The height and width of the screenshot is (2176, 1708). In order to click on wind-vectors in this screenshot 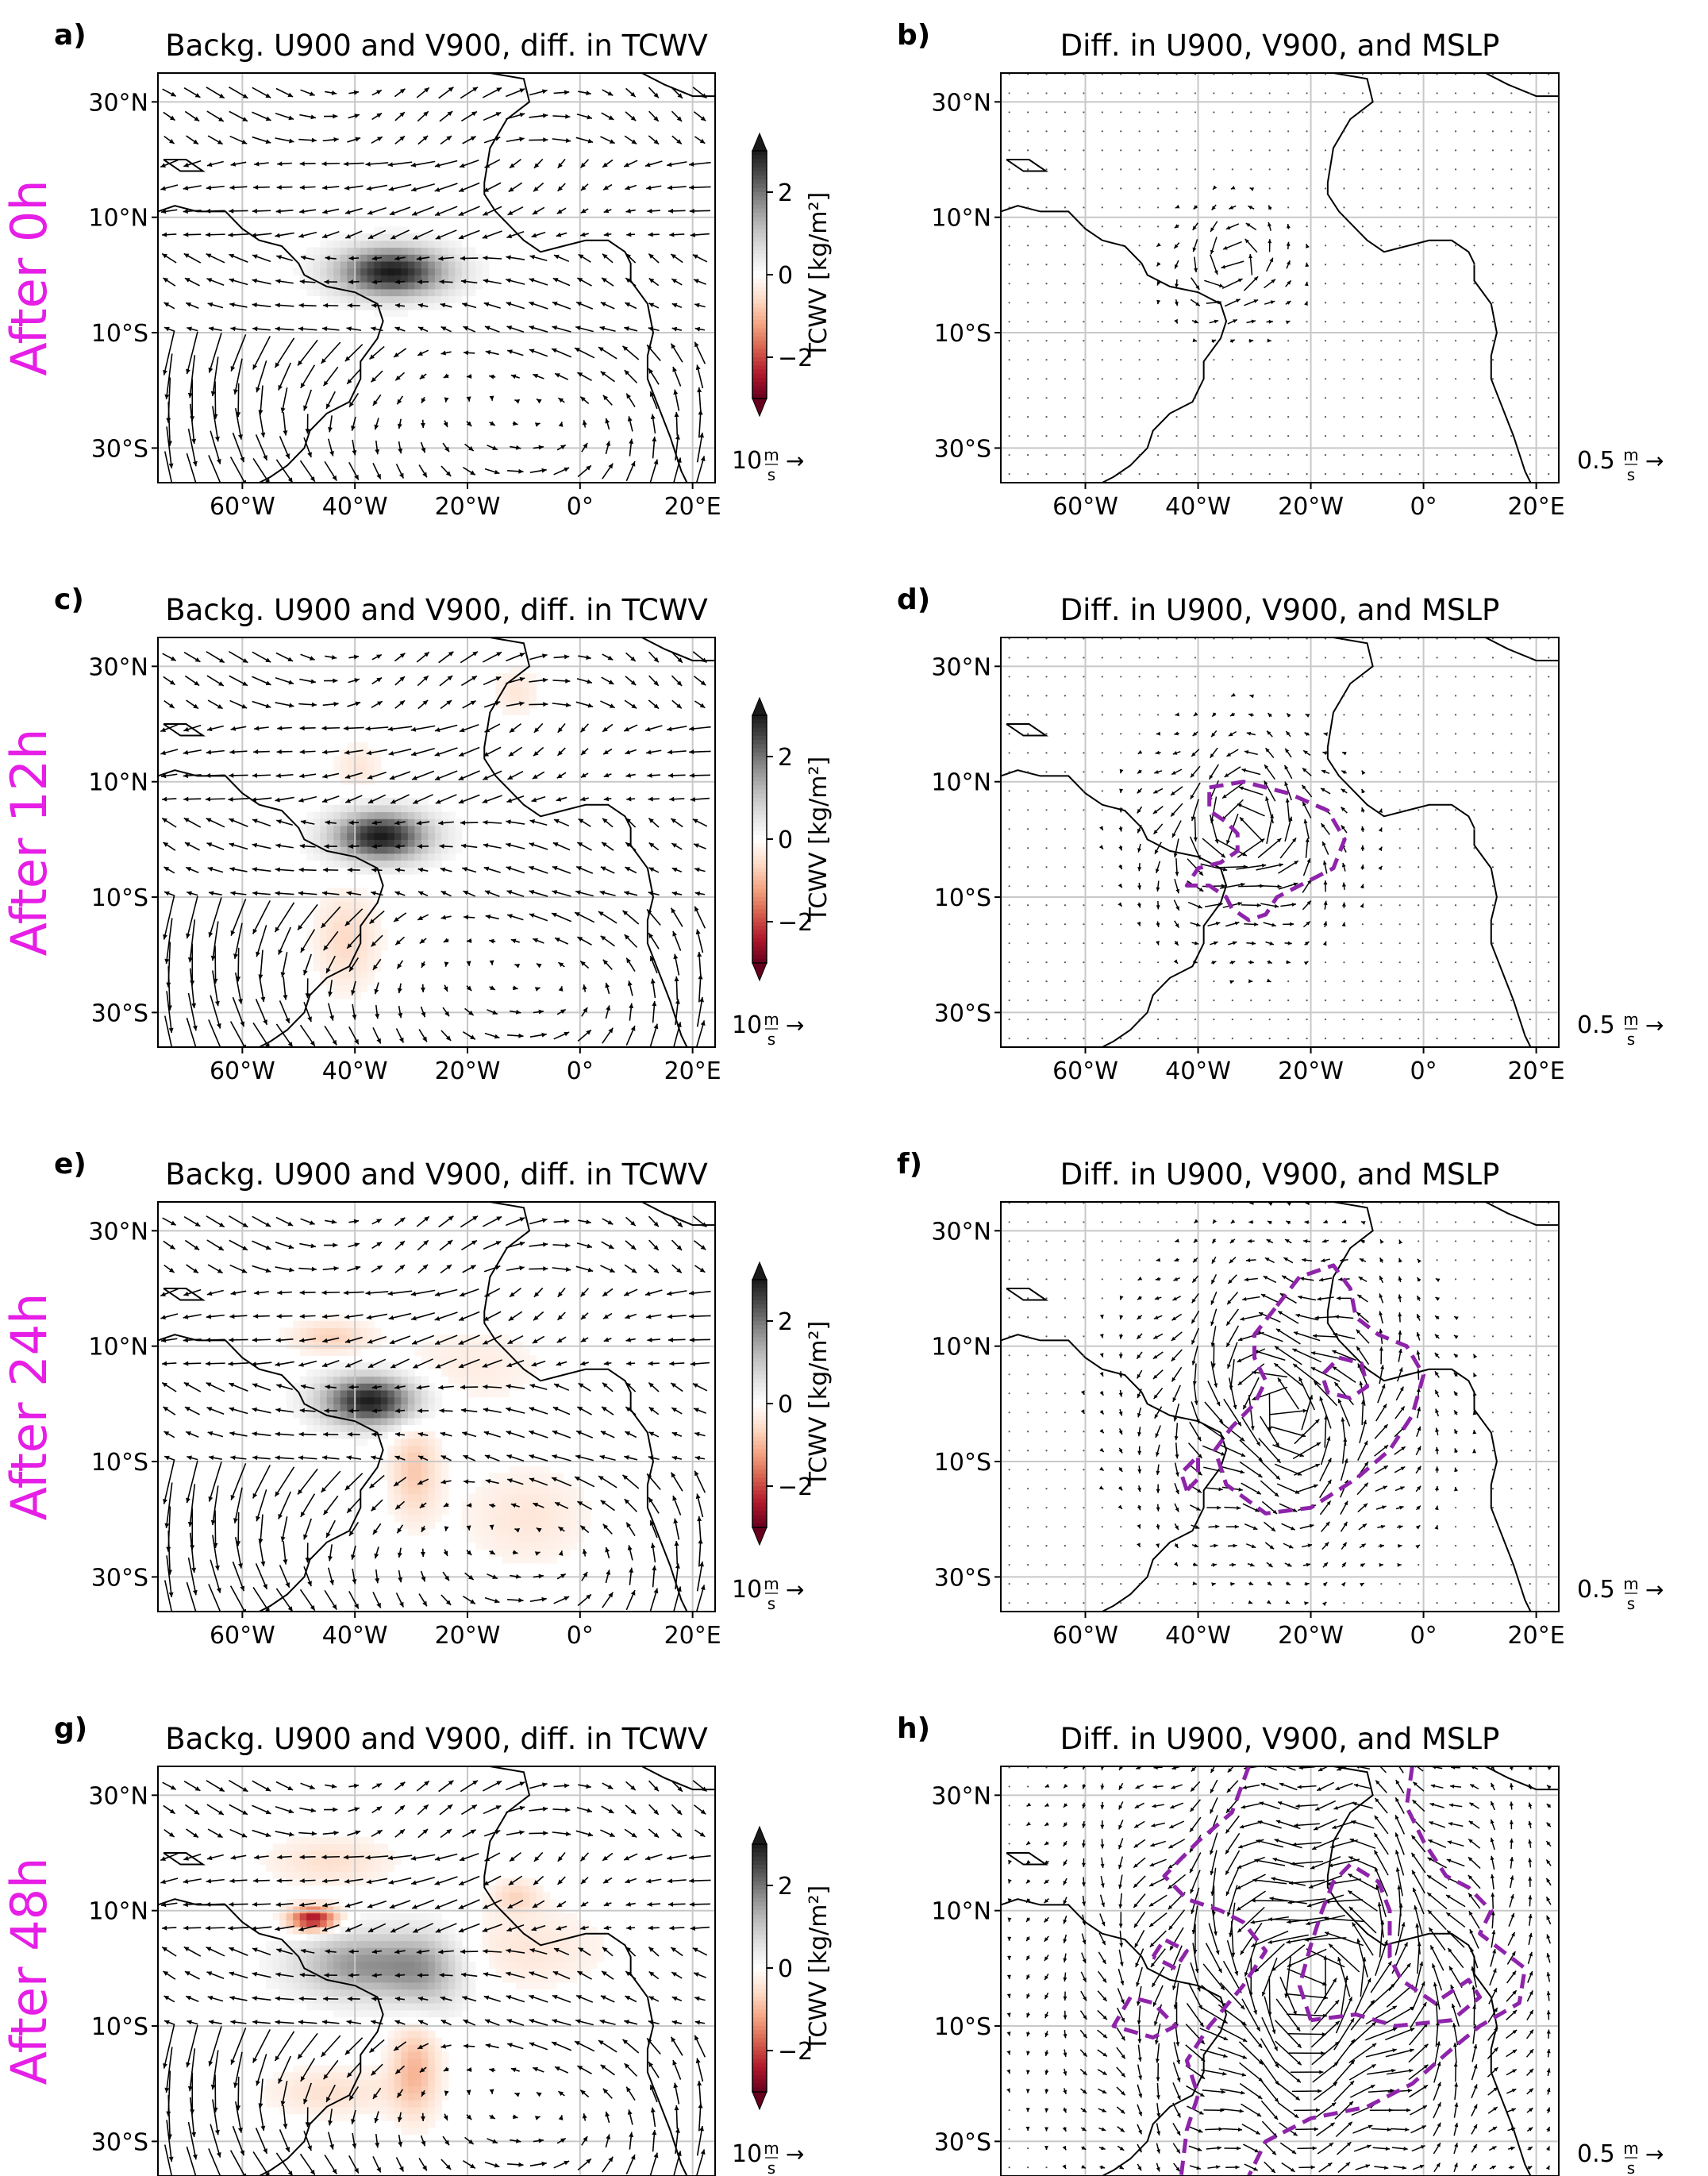, I will do `click(435, 1413)`.